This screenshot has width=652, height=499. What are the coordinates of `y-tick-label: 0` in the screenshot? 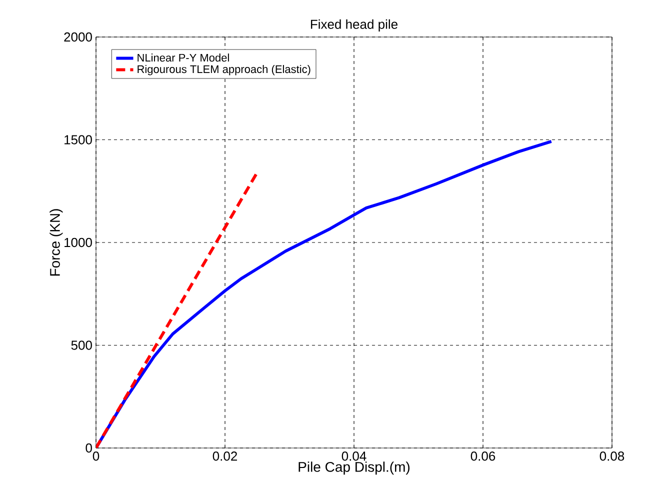 It's located at (89, 448).